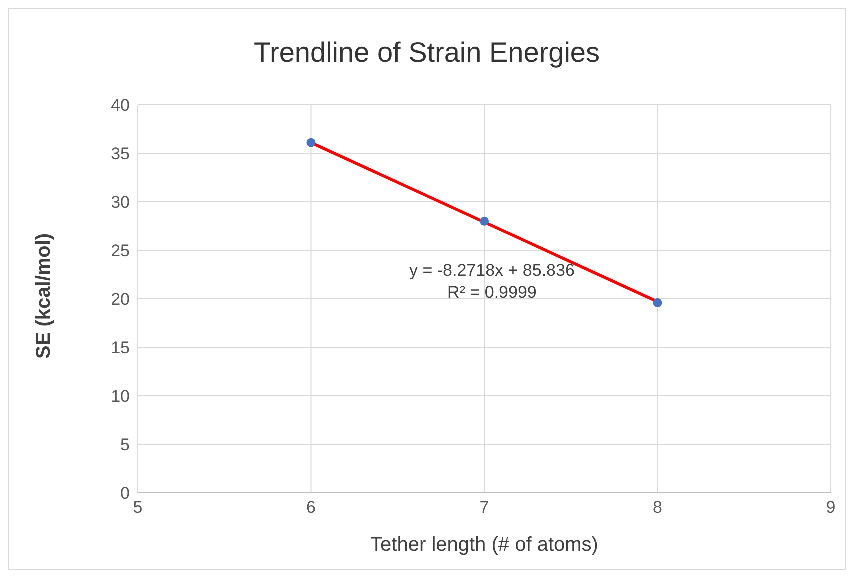 The height and width of the screenshot is (585, 852). What do you see at coordinates (125, 494) in the screenshot?
I see `y-tick-label: 0` at bounding box center [125, 494].